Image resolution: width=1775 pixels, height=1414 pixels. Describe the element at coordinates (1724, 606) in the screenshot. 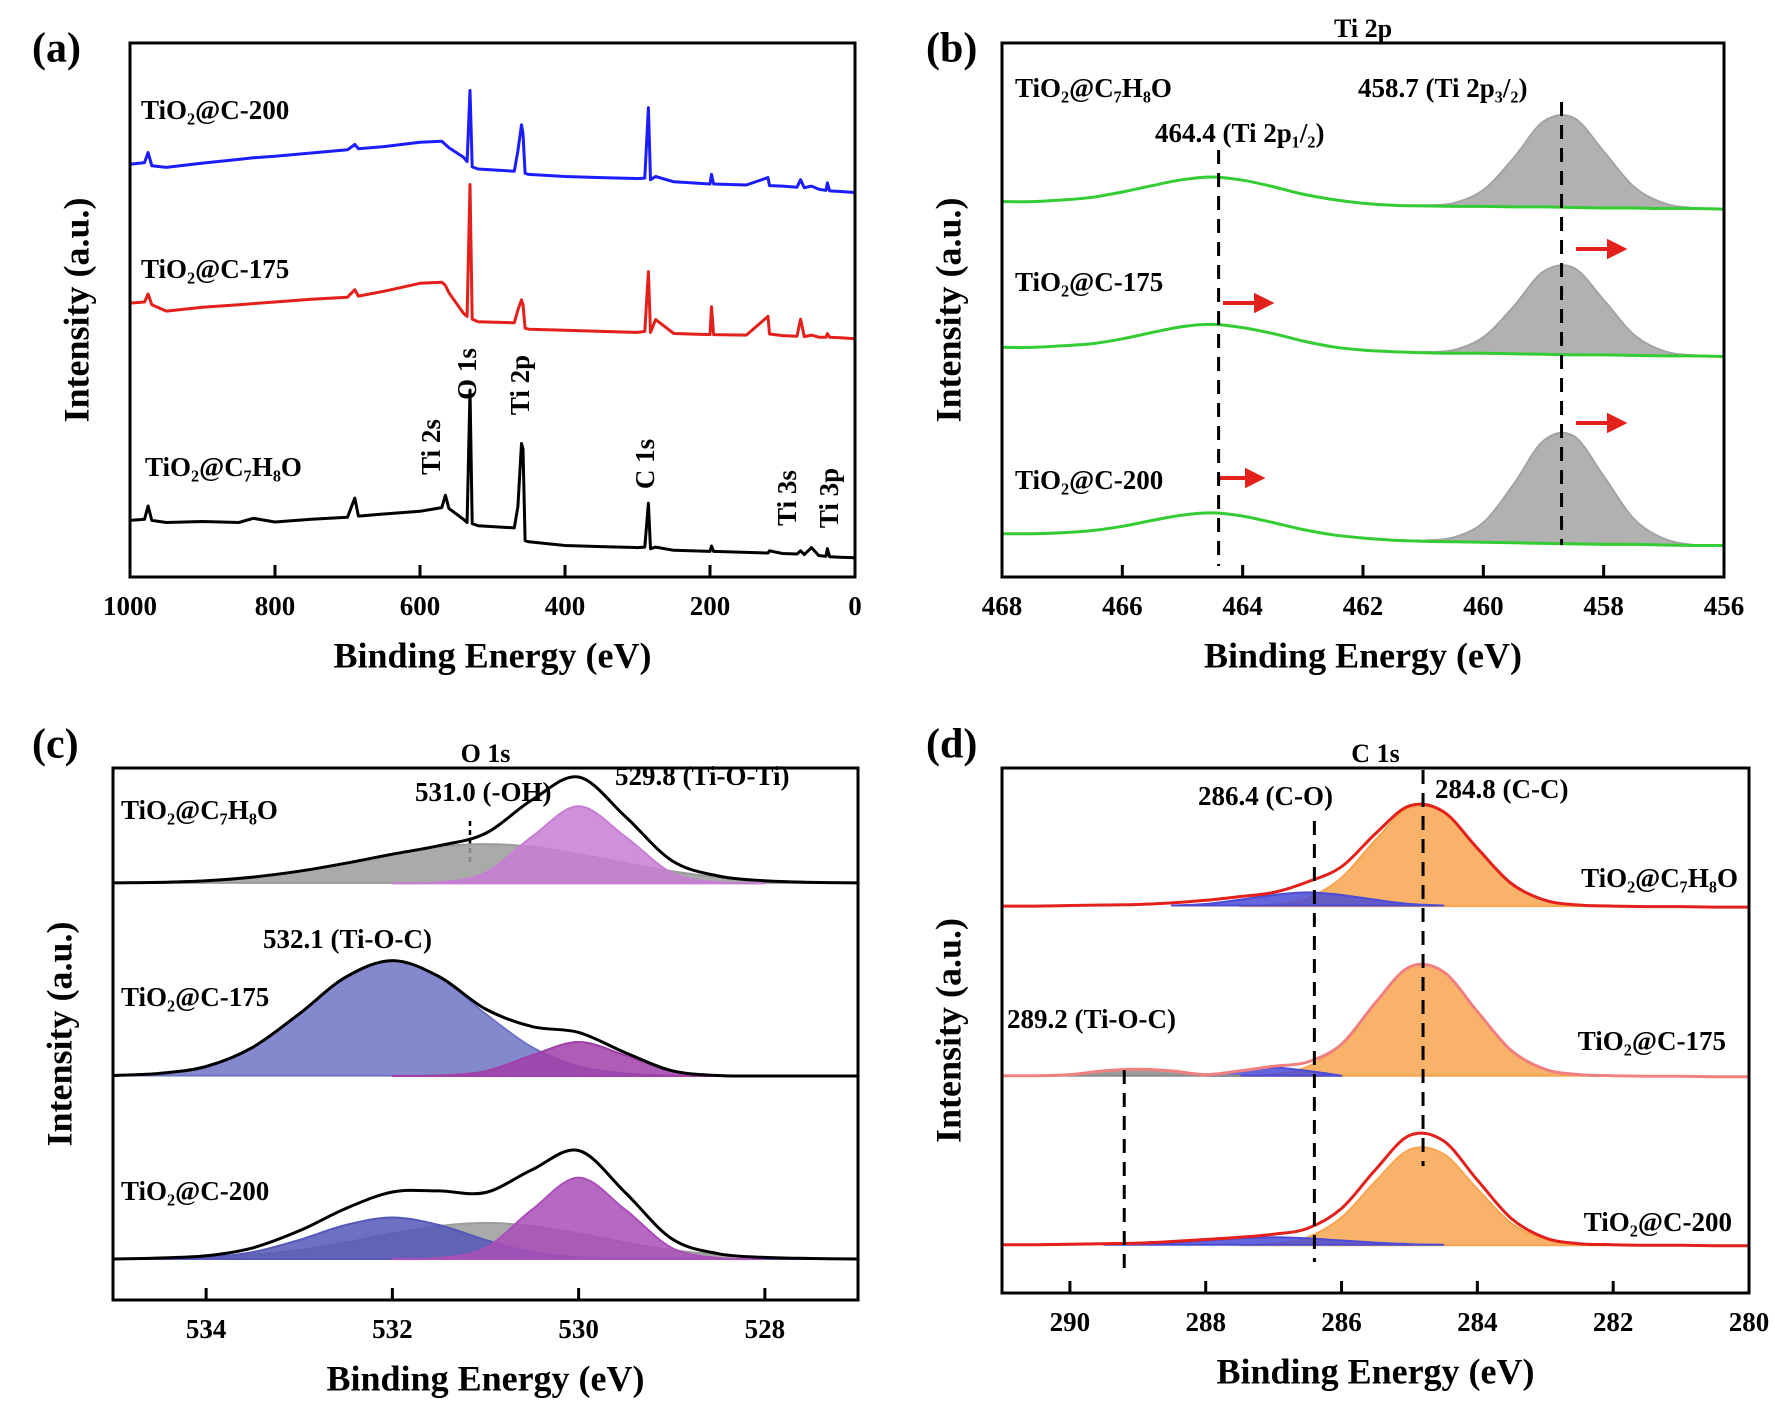

I see `x-tick-label: 456` at that location.